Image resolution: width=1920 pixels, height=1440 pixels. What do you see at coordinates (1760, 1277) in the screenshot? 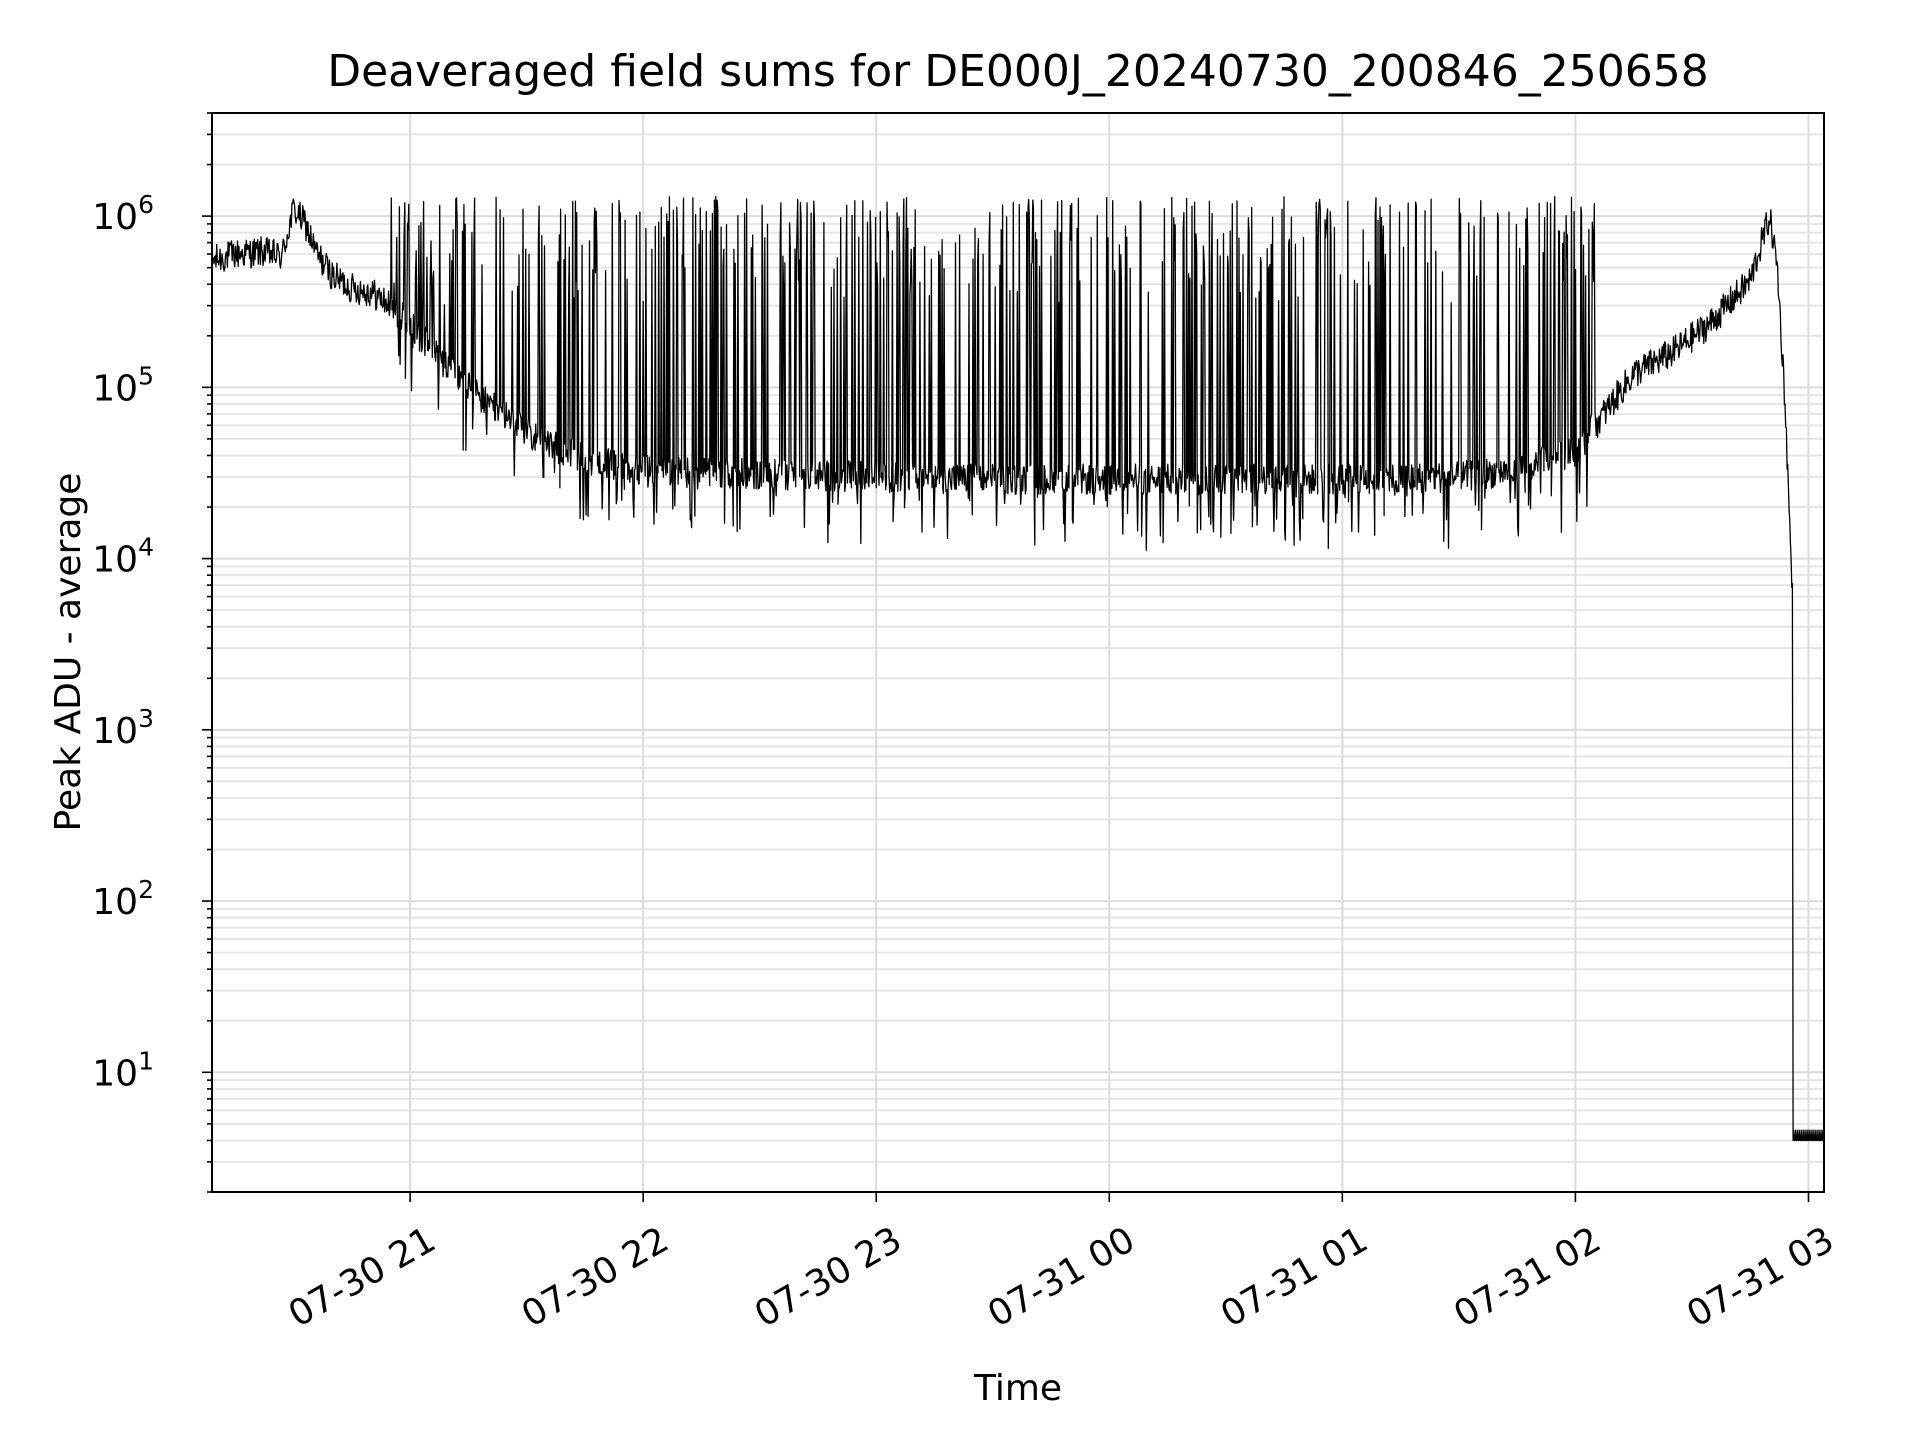
I see `x-tick-label: 07-31 03` at bounding box center [1760, 1277].